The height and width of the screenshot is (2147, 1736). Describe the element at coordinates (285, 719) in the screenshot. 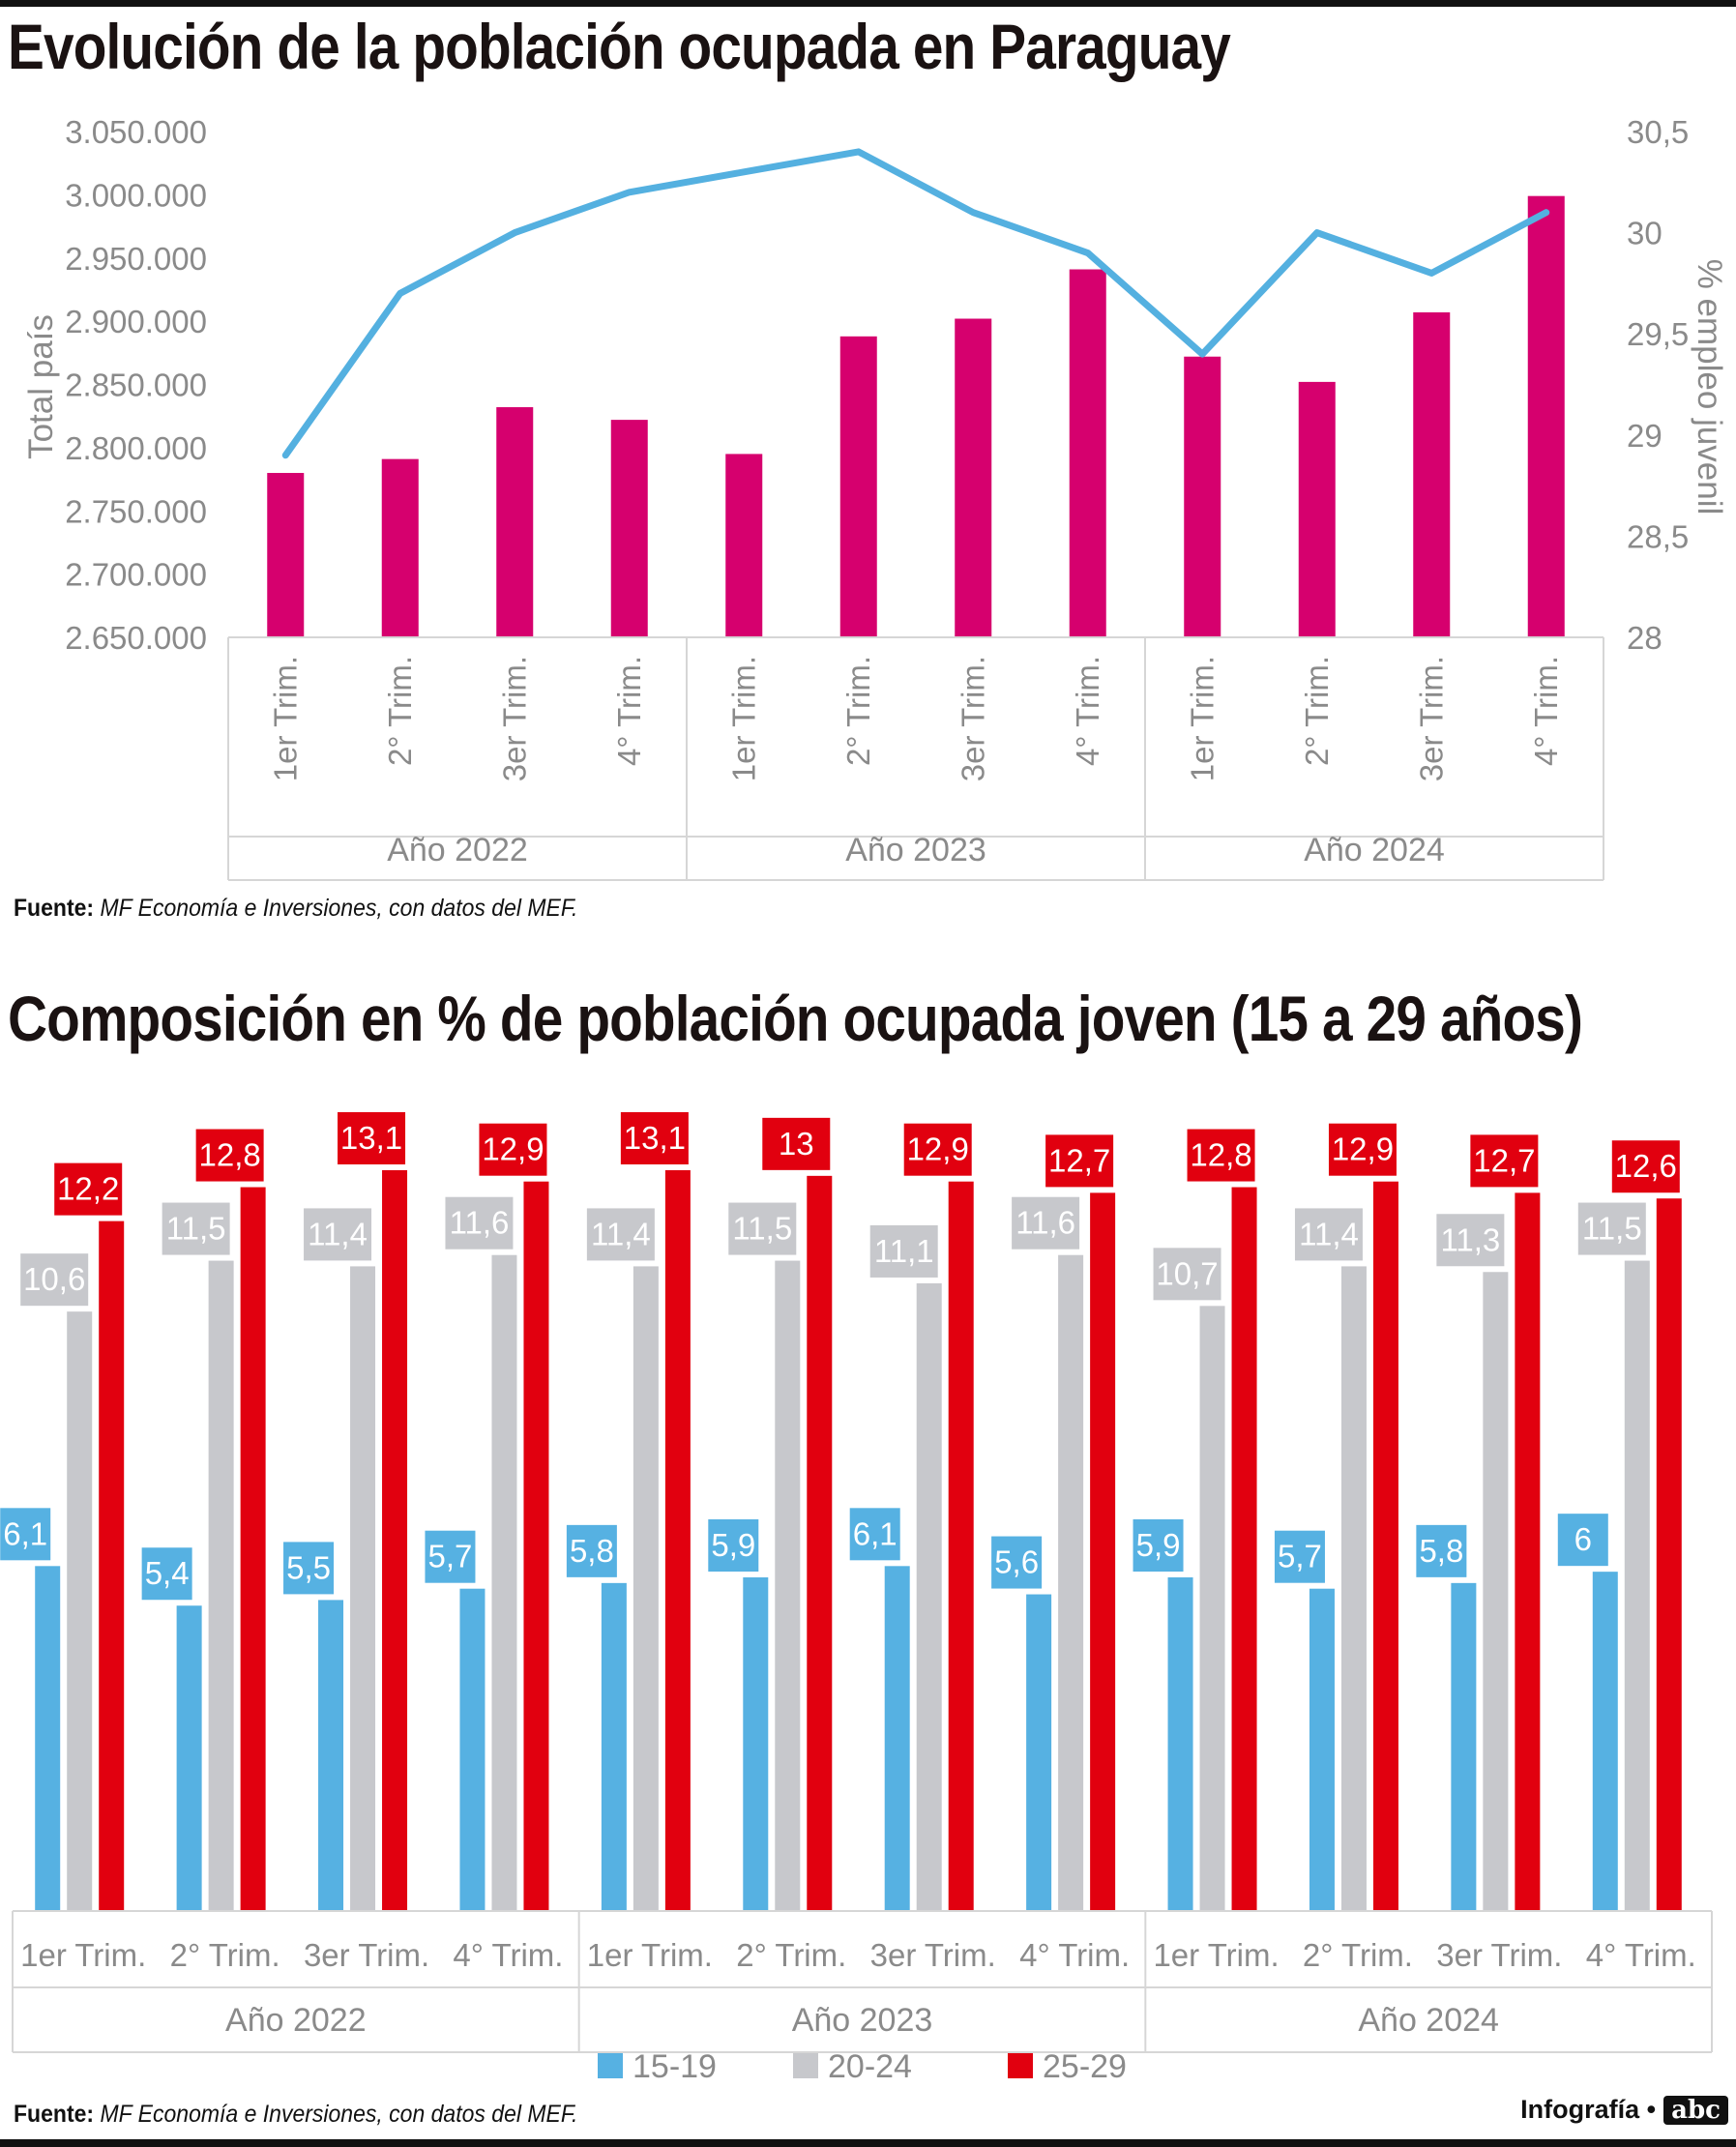

I see `chart1-xtick-label: 1er Trim.` at that location.